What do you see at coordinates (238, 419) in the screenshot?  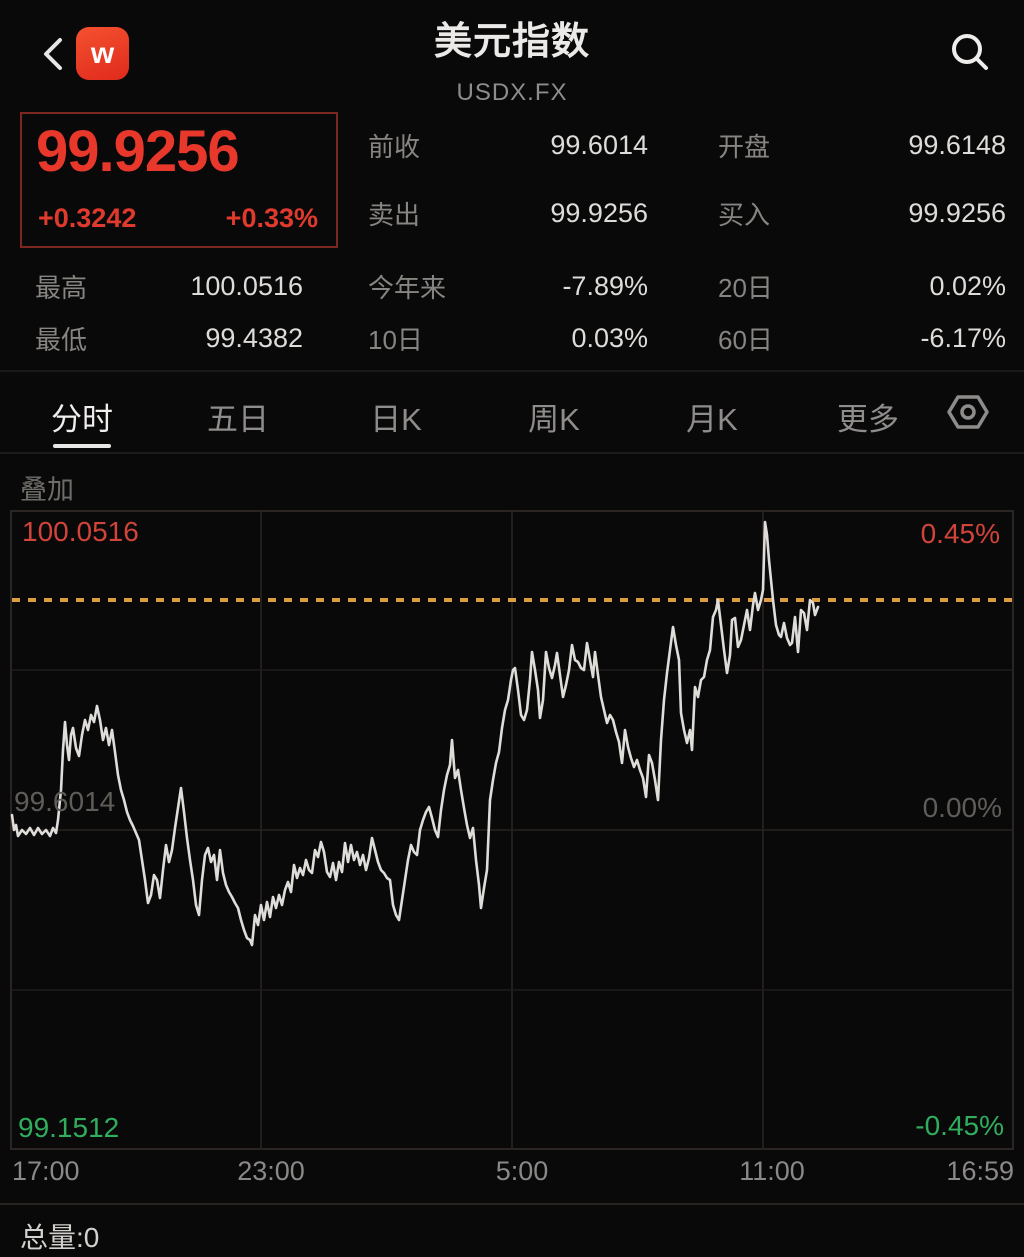 I see `tab-5day: 五日` at bounding box center [238, 419].